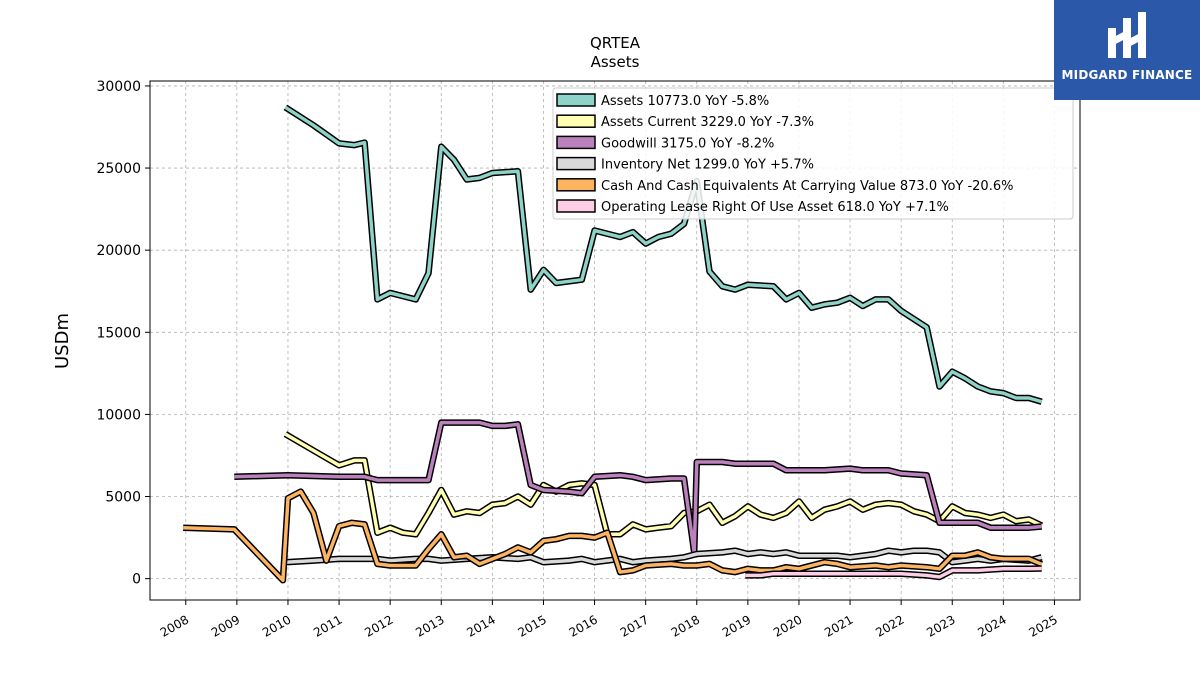  Describe the element at coordinates (838, 625) in the screenshot. I see `x-tick-label: 2021` at that location.